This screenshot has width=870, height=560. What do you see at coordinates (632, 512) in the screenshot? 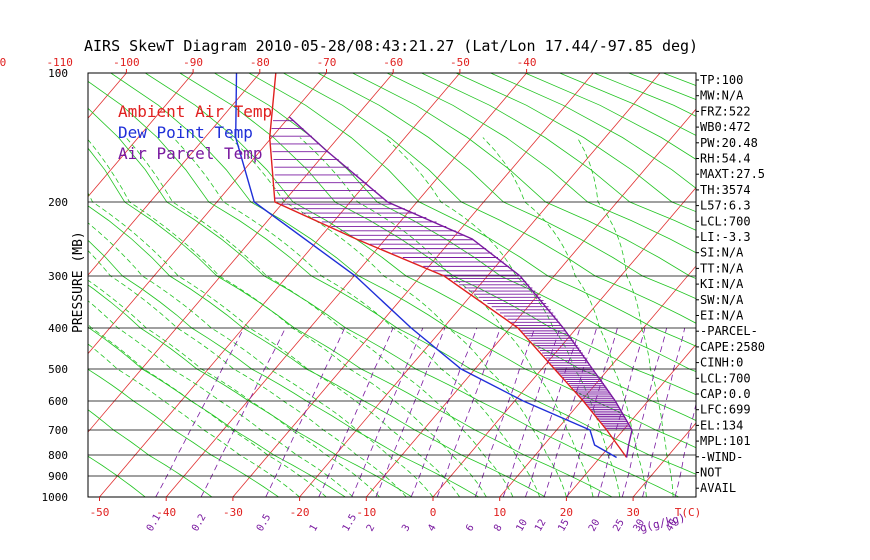
I see `bottom-temp-tick-label: 30` at bounding box center [632, 512].